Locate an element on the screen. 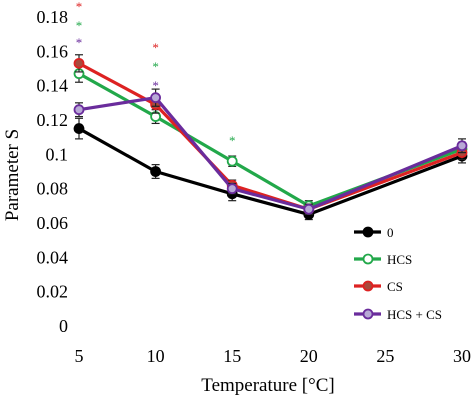 This screenshot has height=401, width=474. y-axis: 0 0.02 0.04 0.06 0.08 0.1 0.12 0.14 0.16 0.18 is located at coordinates (53, 171).